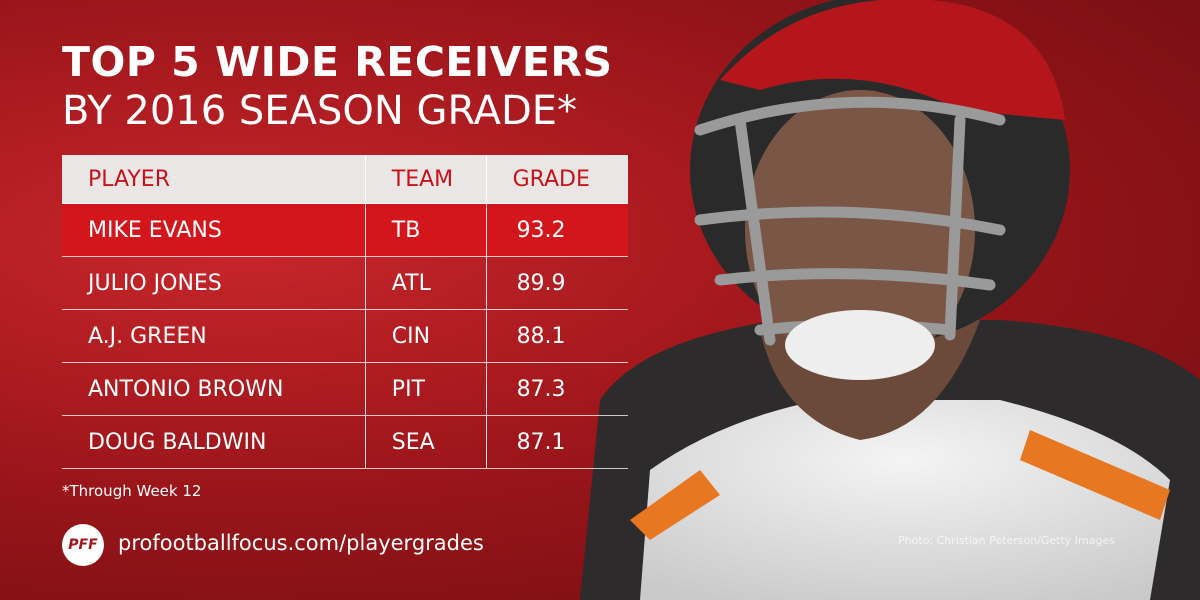 This screenshot has height=600, width=1200. I want to click on table-cell: PIT, so click(425, 389).